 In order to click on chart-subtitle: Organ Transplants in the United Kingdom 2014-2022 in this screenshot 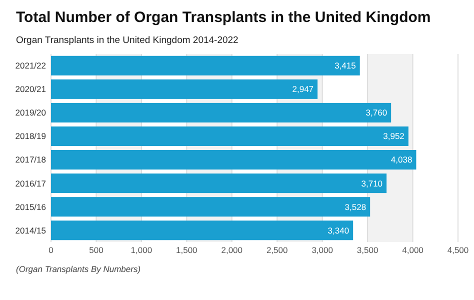, I will do `click(127, 40)`.